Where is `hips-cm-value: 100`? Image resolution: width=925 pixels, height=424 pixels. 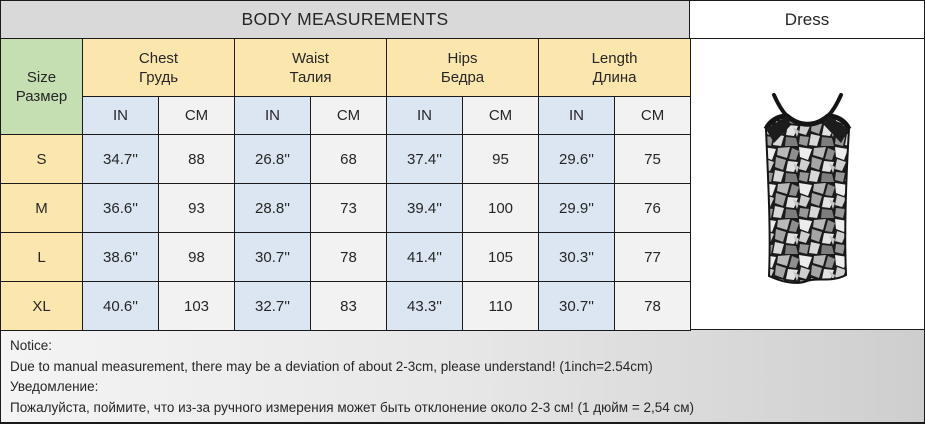 hips-cm-value: 100 is located at coordinates (500, 208).